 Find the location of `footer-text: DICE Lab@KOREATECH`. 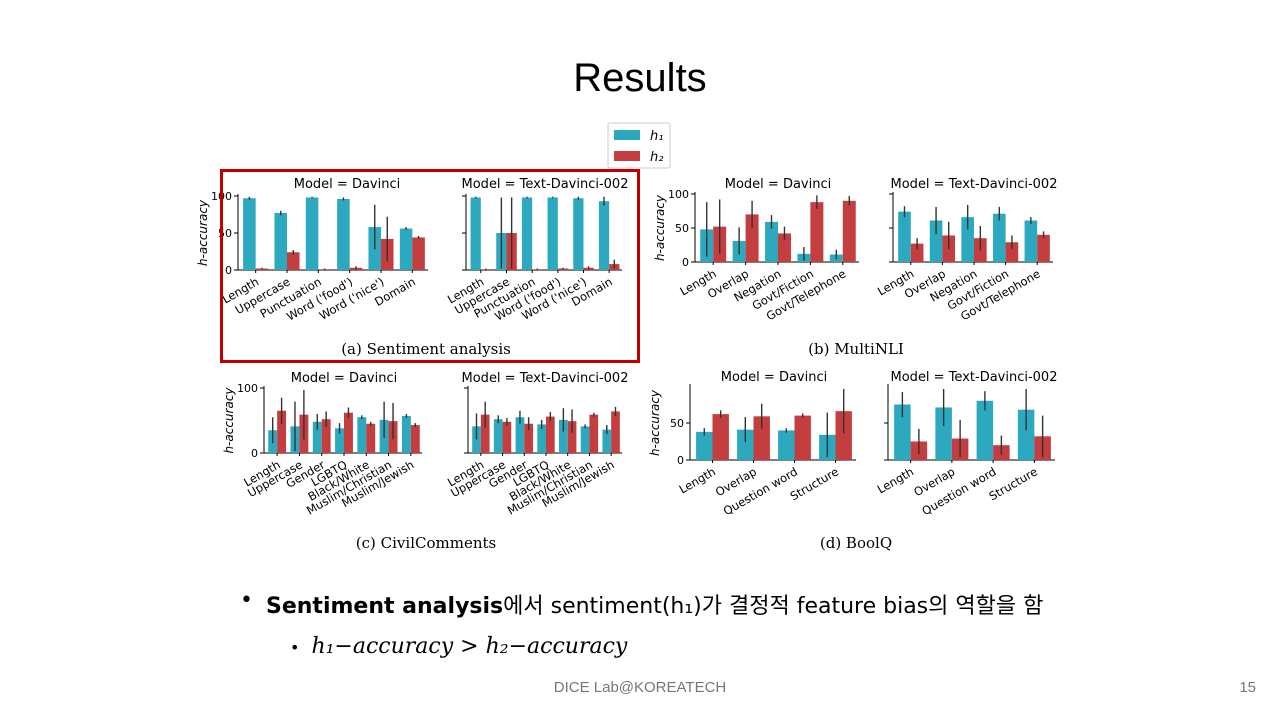

footer-text: DICE Lab@KOREATECH is located at coordinates (640, 687).